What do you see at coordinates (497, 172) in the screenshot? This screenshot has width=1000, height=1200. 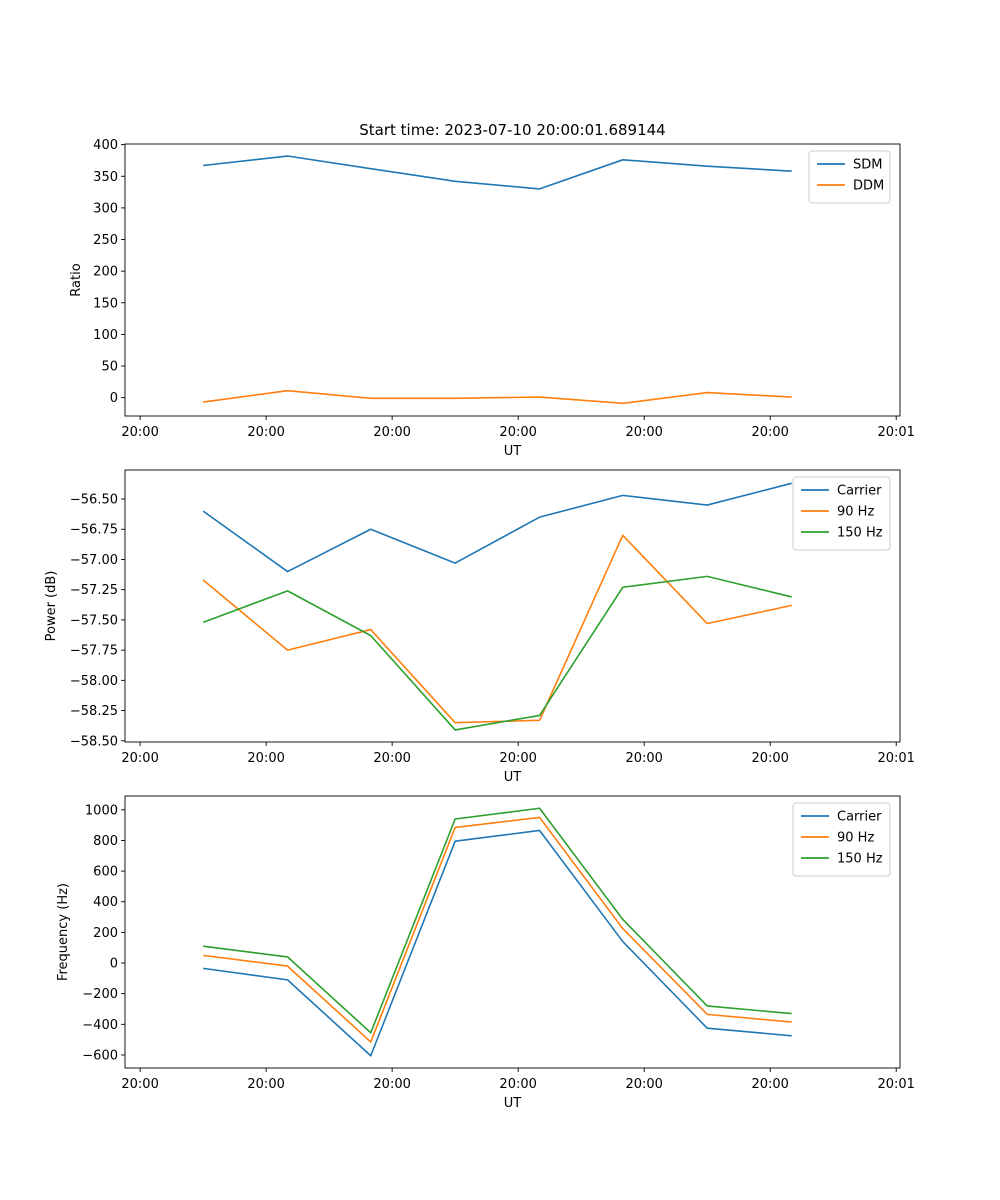 I see `series-line-sdm` at bounding box center [497, 172].